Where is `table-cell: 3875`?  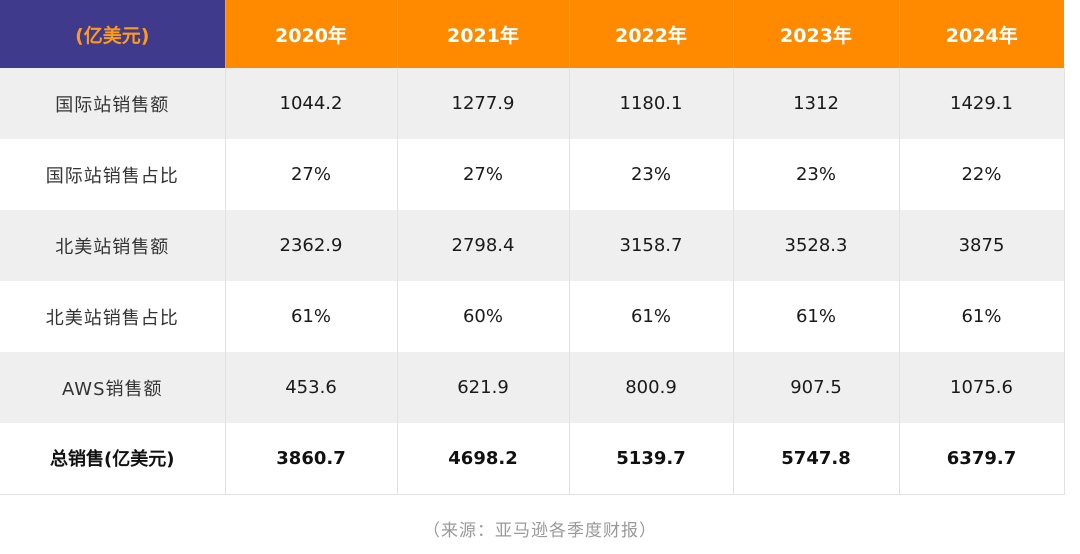 table-cell: 3875 is located at coordinates (982, 245).